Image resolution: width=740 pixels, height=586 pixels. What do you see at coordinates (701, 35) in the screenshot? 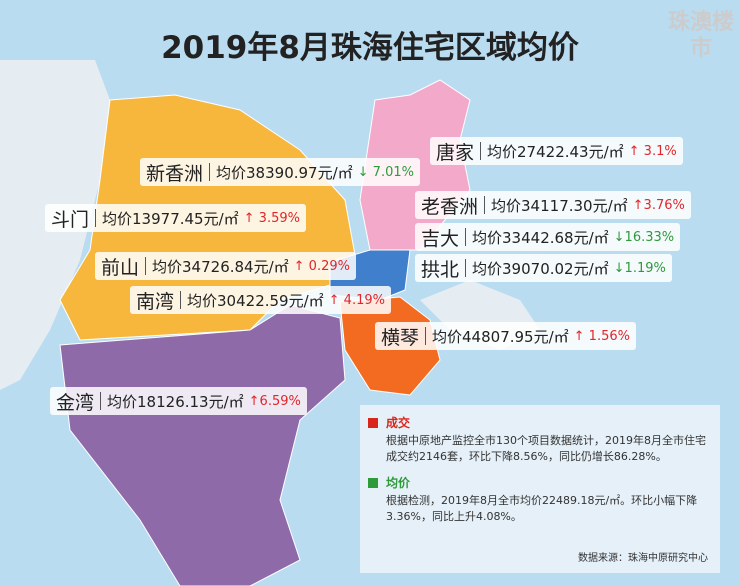
I see `logo: 珠澳楼市` at bounding box center [701, 35].